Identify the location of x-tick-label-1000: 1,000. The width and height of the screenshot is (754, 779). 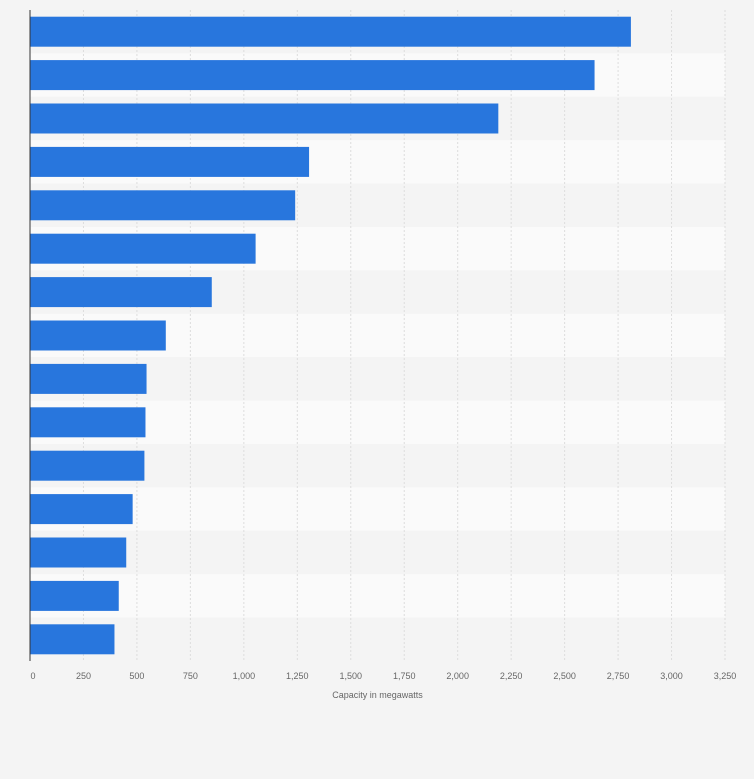
(244, 676).